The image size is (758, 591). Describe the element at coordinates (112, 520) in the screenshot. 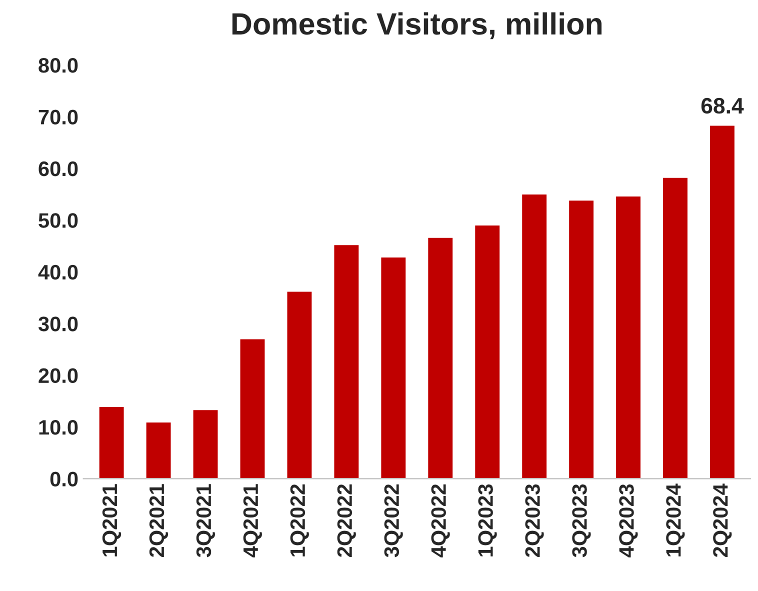

I see `x-tick-label: 1Q2021` at that location.